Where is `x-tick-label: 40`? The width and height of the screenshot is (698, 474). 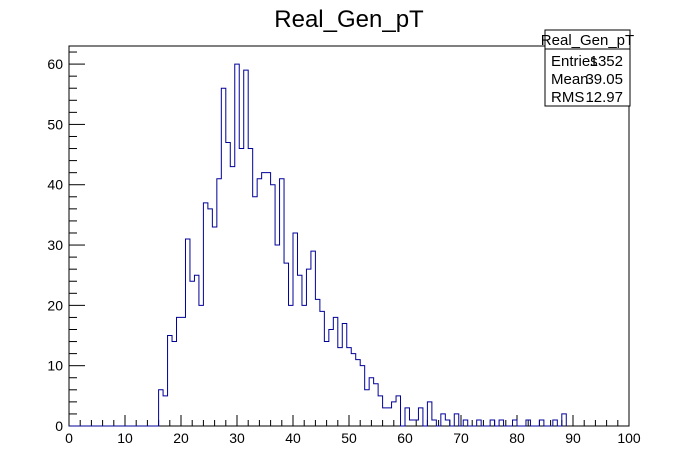
x-tick-label: 40 is located at coordinates (293, 438).